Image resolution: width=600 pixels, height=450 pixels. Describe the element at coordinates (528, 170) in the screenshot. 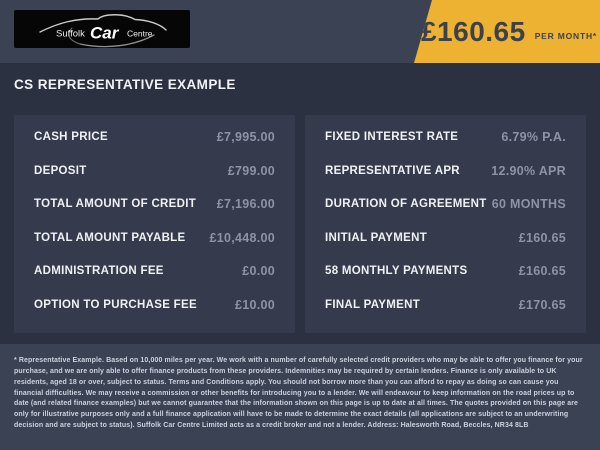

I see `row-value: 12.90% APR` at that location.